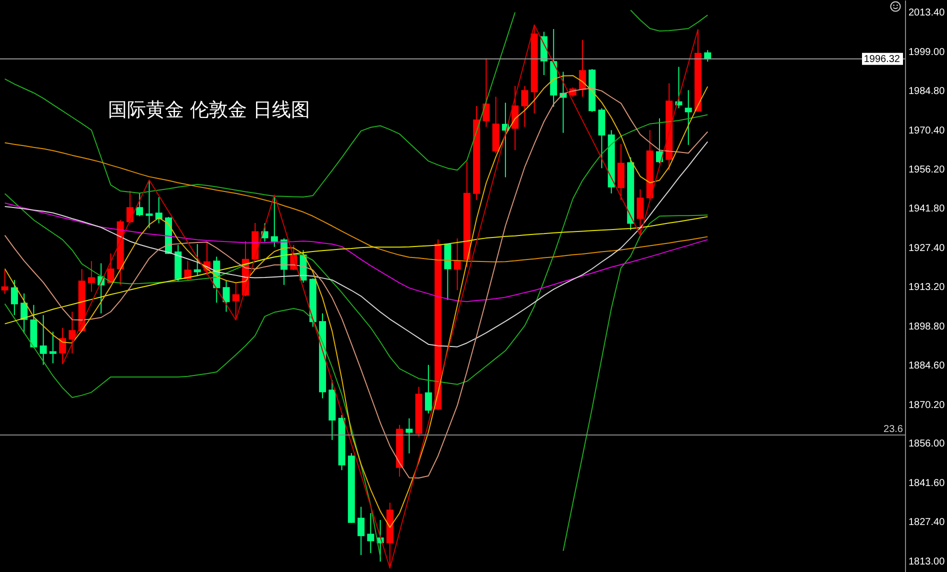 This screenshot has height=572, width=947. I want to click on y-tick-label: 1913.20, so click(927, 288).